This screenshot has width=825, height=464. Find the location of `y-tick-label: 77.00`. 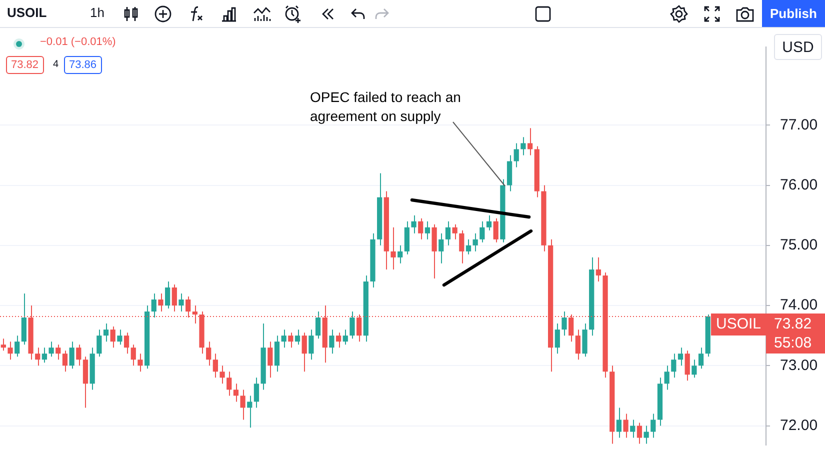

y-tick-label: 77.00 is located at coordinates (799, 125).